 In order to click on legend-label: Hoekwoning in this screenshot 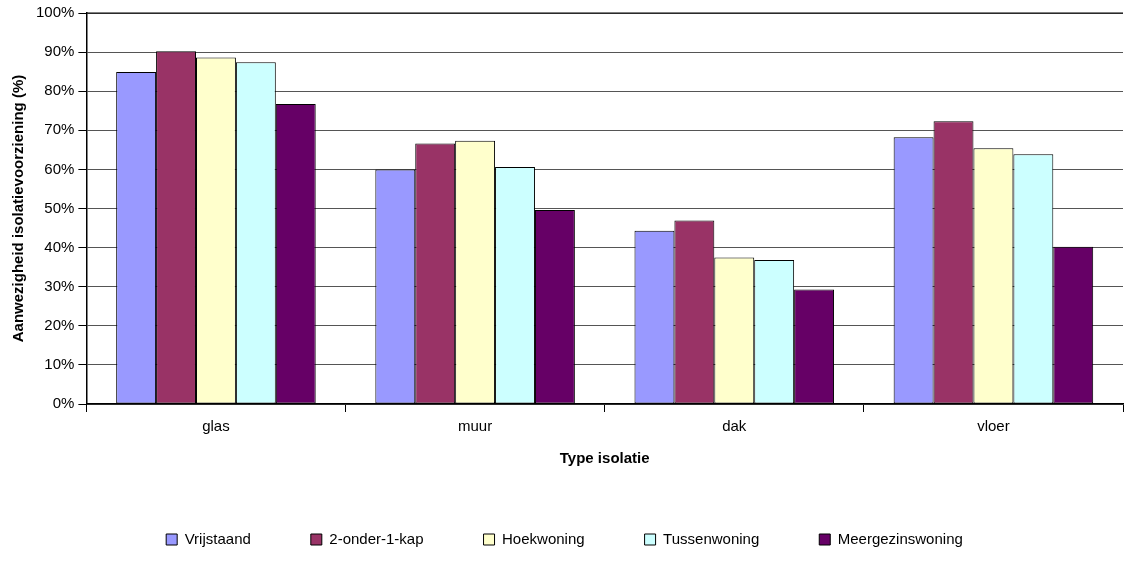, I will do `click(543, 538)`.